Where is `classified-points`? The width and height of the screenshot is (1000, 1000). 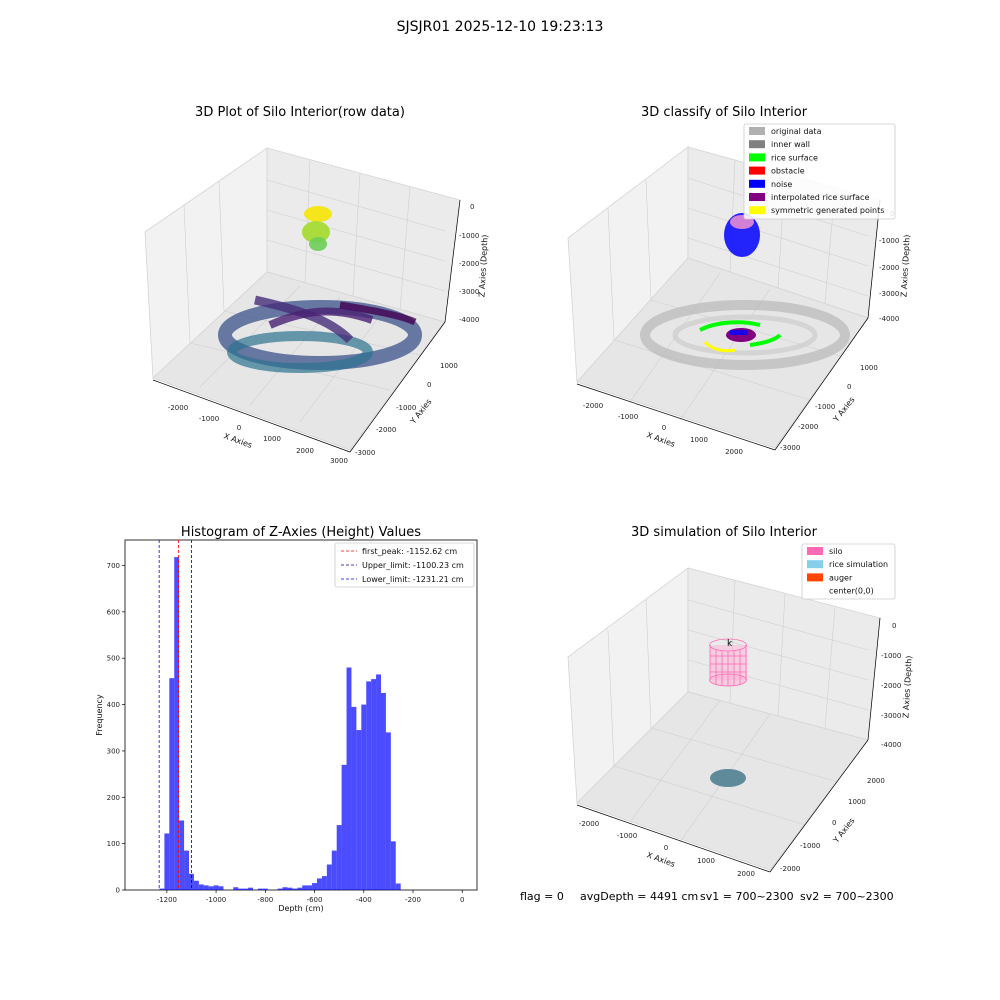
classified-points is located at coordinates (745, 291).